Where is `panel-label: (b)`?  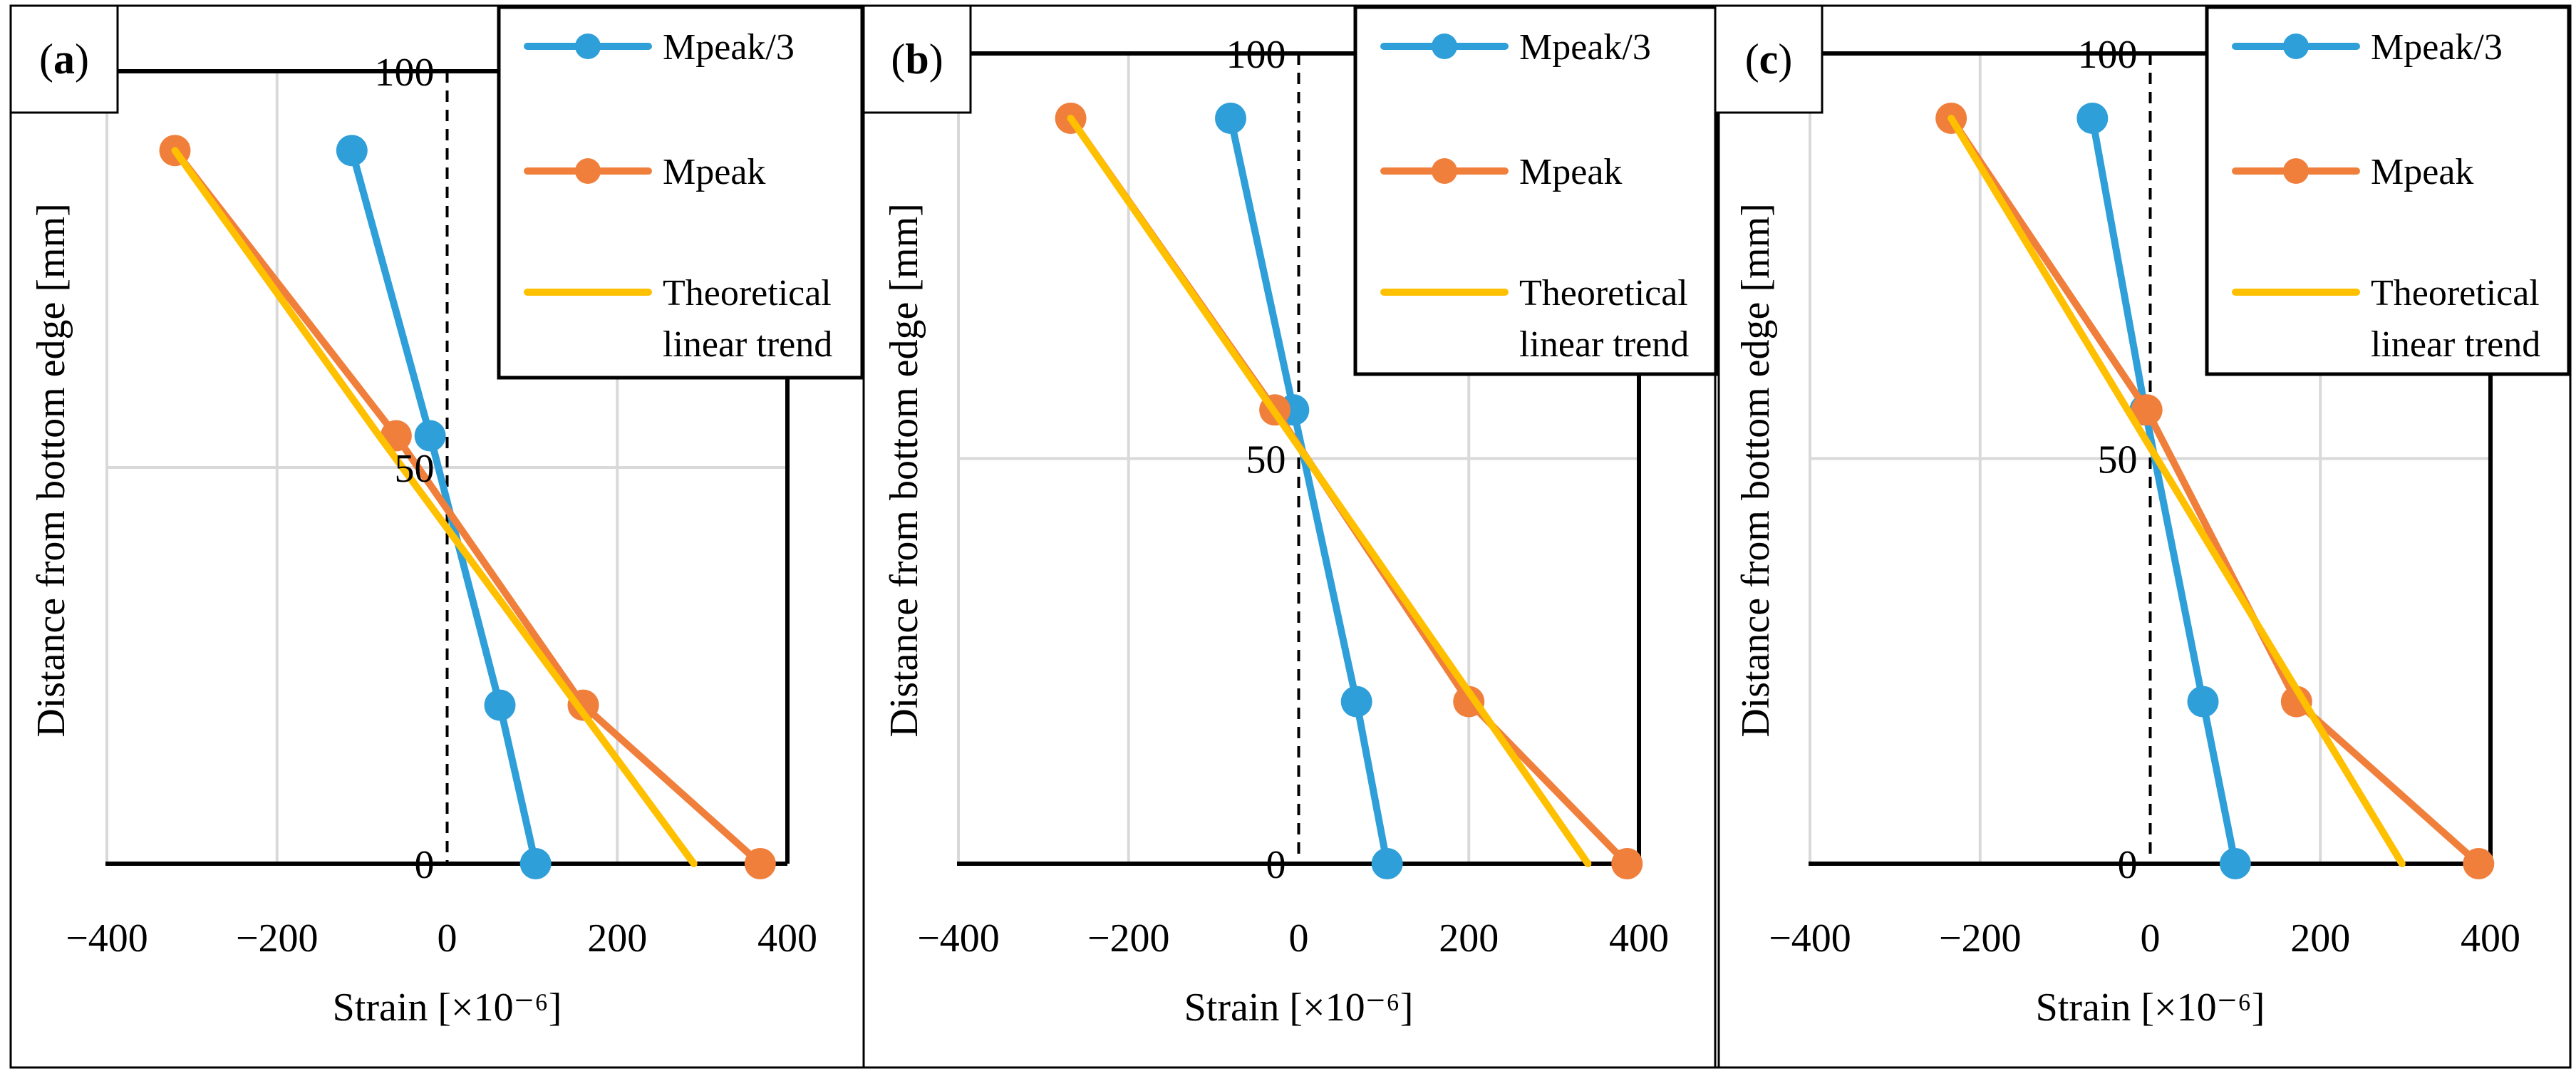
panel-label: (b) is located at coordinates (917, 59).